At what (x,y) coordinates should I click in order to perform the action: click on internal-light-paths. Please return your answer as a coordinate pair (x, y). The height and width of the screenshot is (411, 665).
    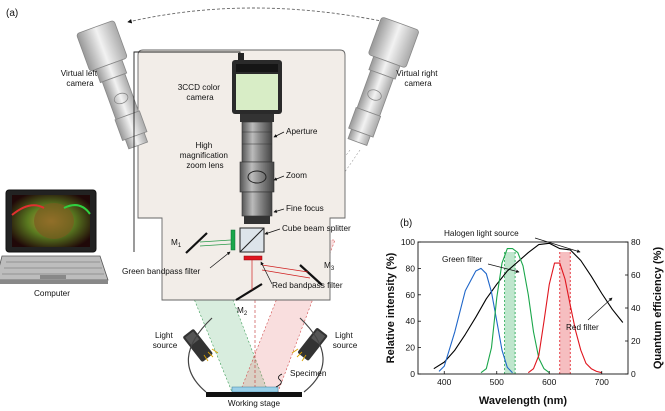
    Looking at the image, I should click on (255, 264).